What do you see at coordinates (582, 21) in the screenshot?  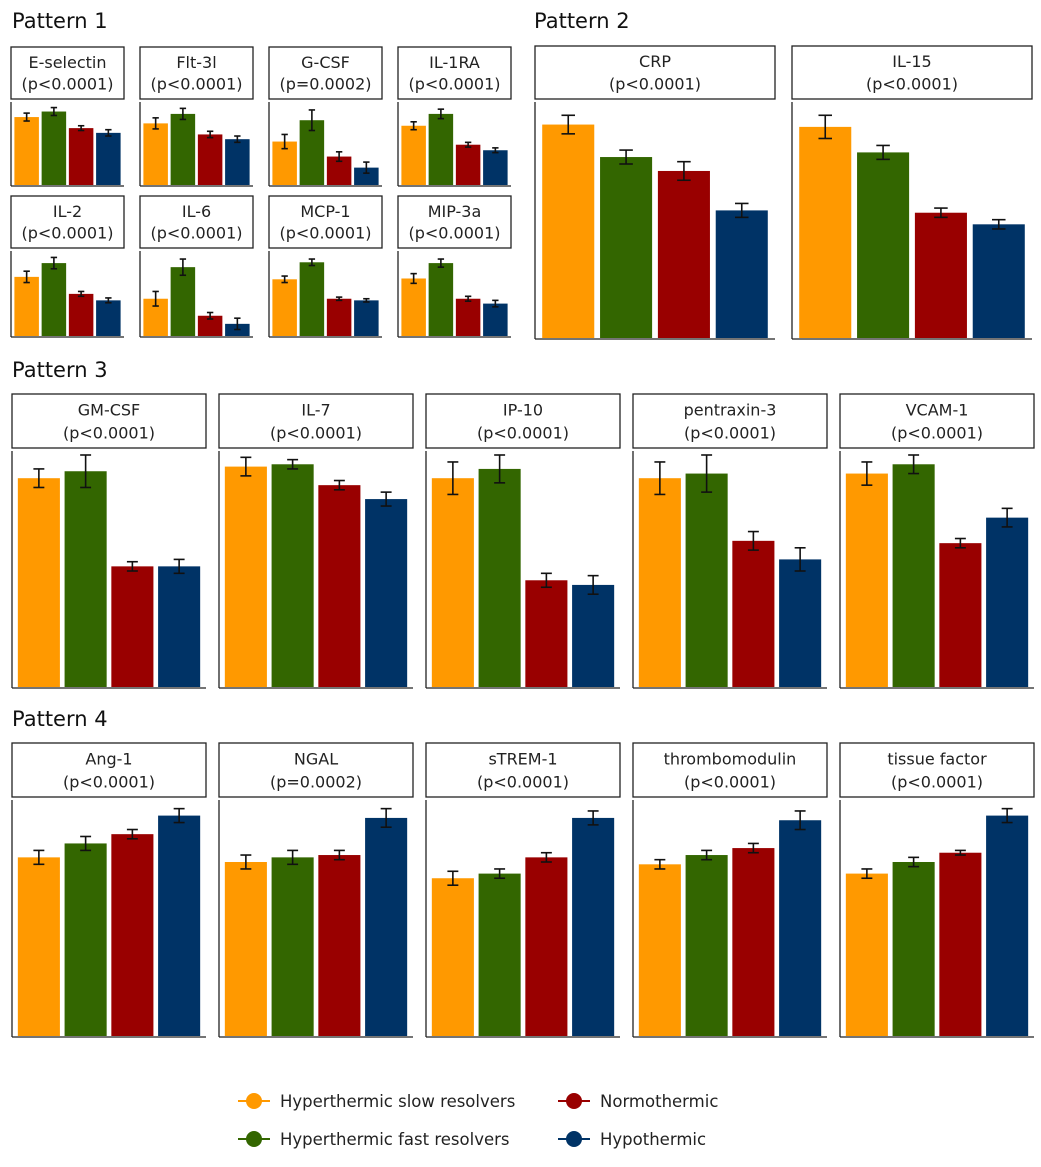 I see `pattern-2-title: Pattern 2` at bounding box center [582, 21].